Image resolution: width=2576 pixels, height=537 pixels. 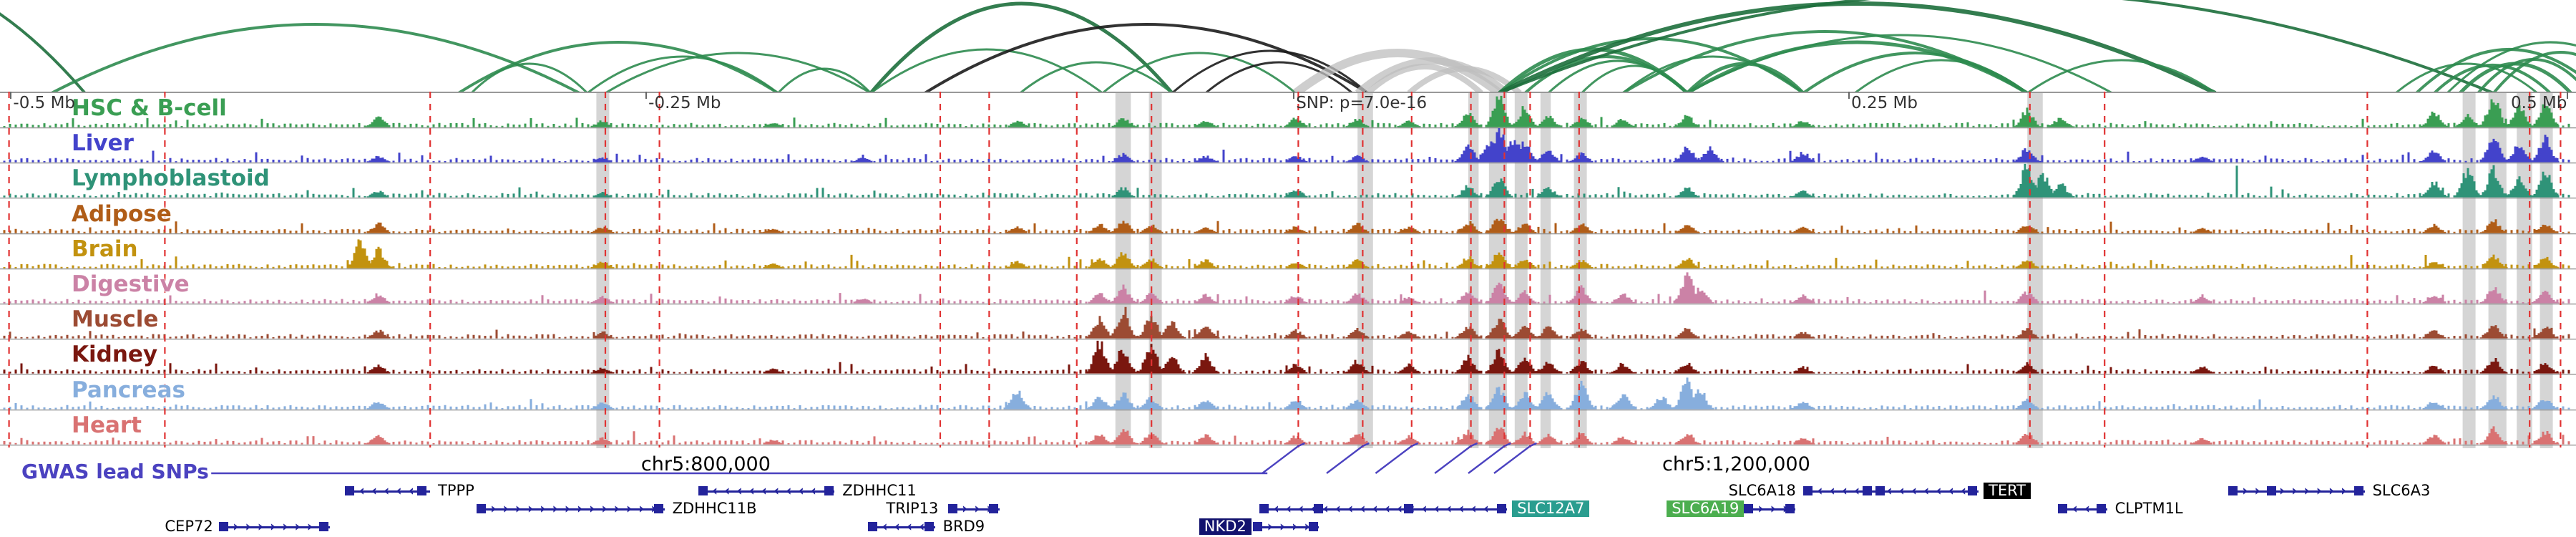 I want to click on gene-tppp: ‹‹‹‹‹‹‹, so click(x=388, y=491).